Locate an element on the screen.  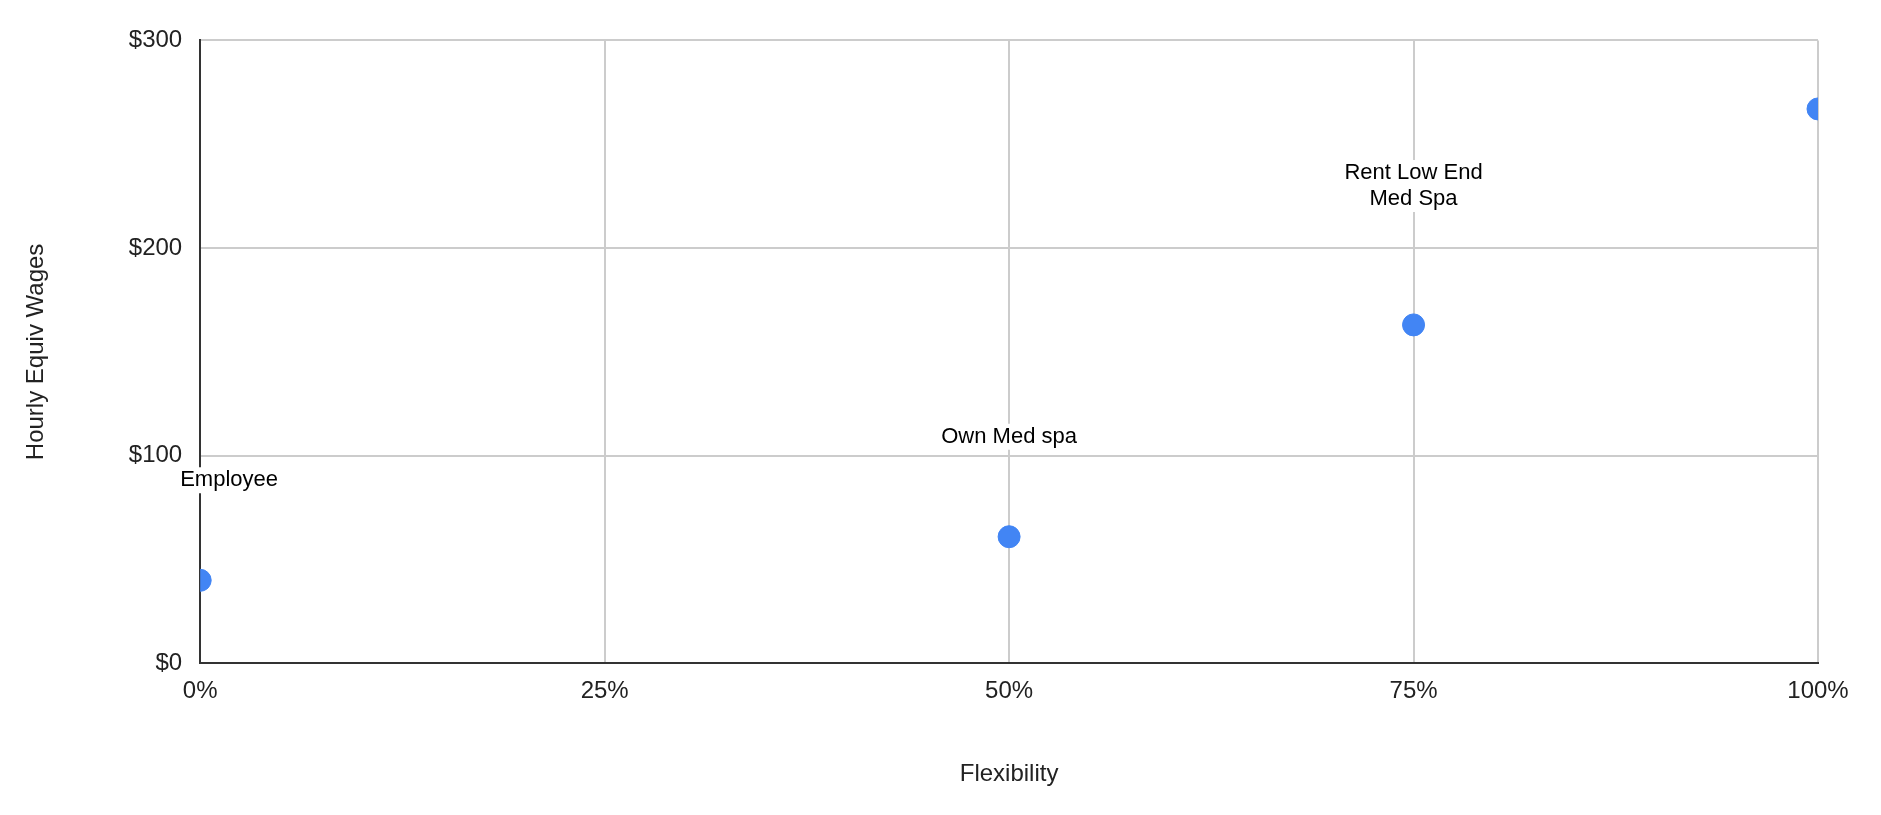
x-tick-label: 25% is located at coordinates (604, 690).